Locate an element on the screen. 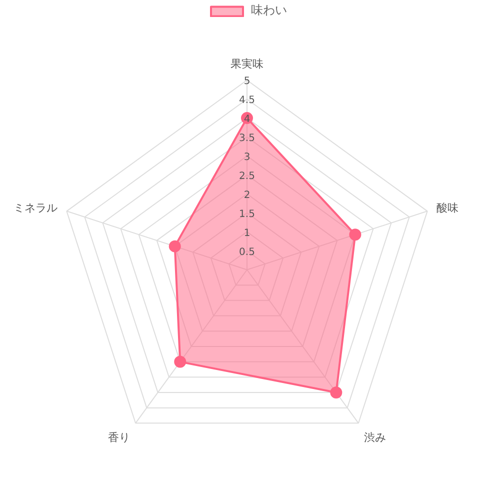  spoke-label: 果実味 is located at coordinates (247, 64).